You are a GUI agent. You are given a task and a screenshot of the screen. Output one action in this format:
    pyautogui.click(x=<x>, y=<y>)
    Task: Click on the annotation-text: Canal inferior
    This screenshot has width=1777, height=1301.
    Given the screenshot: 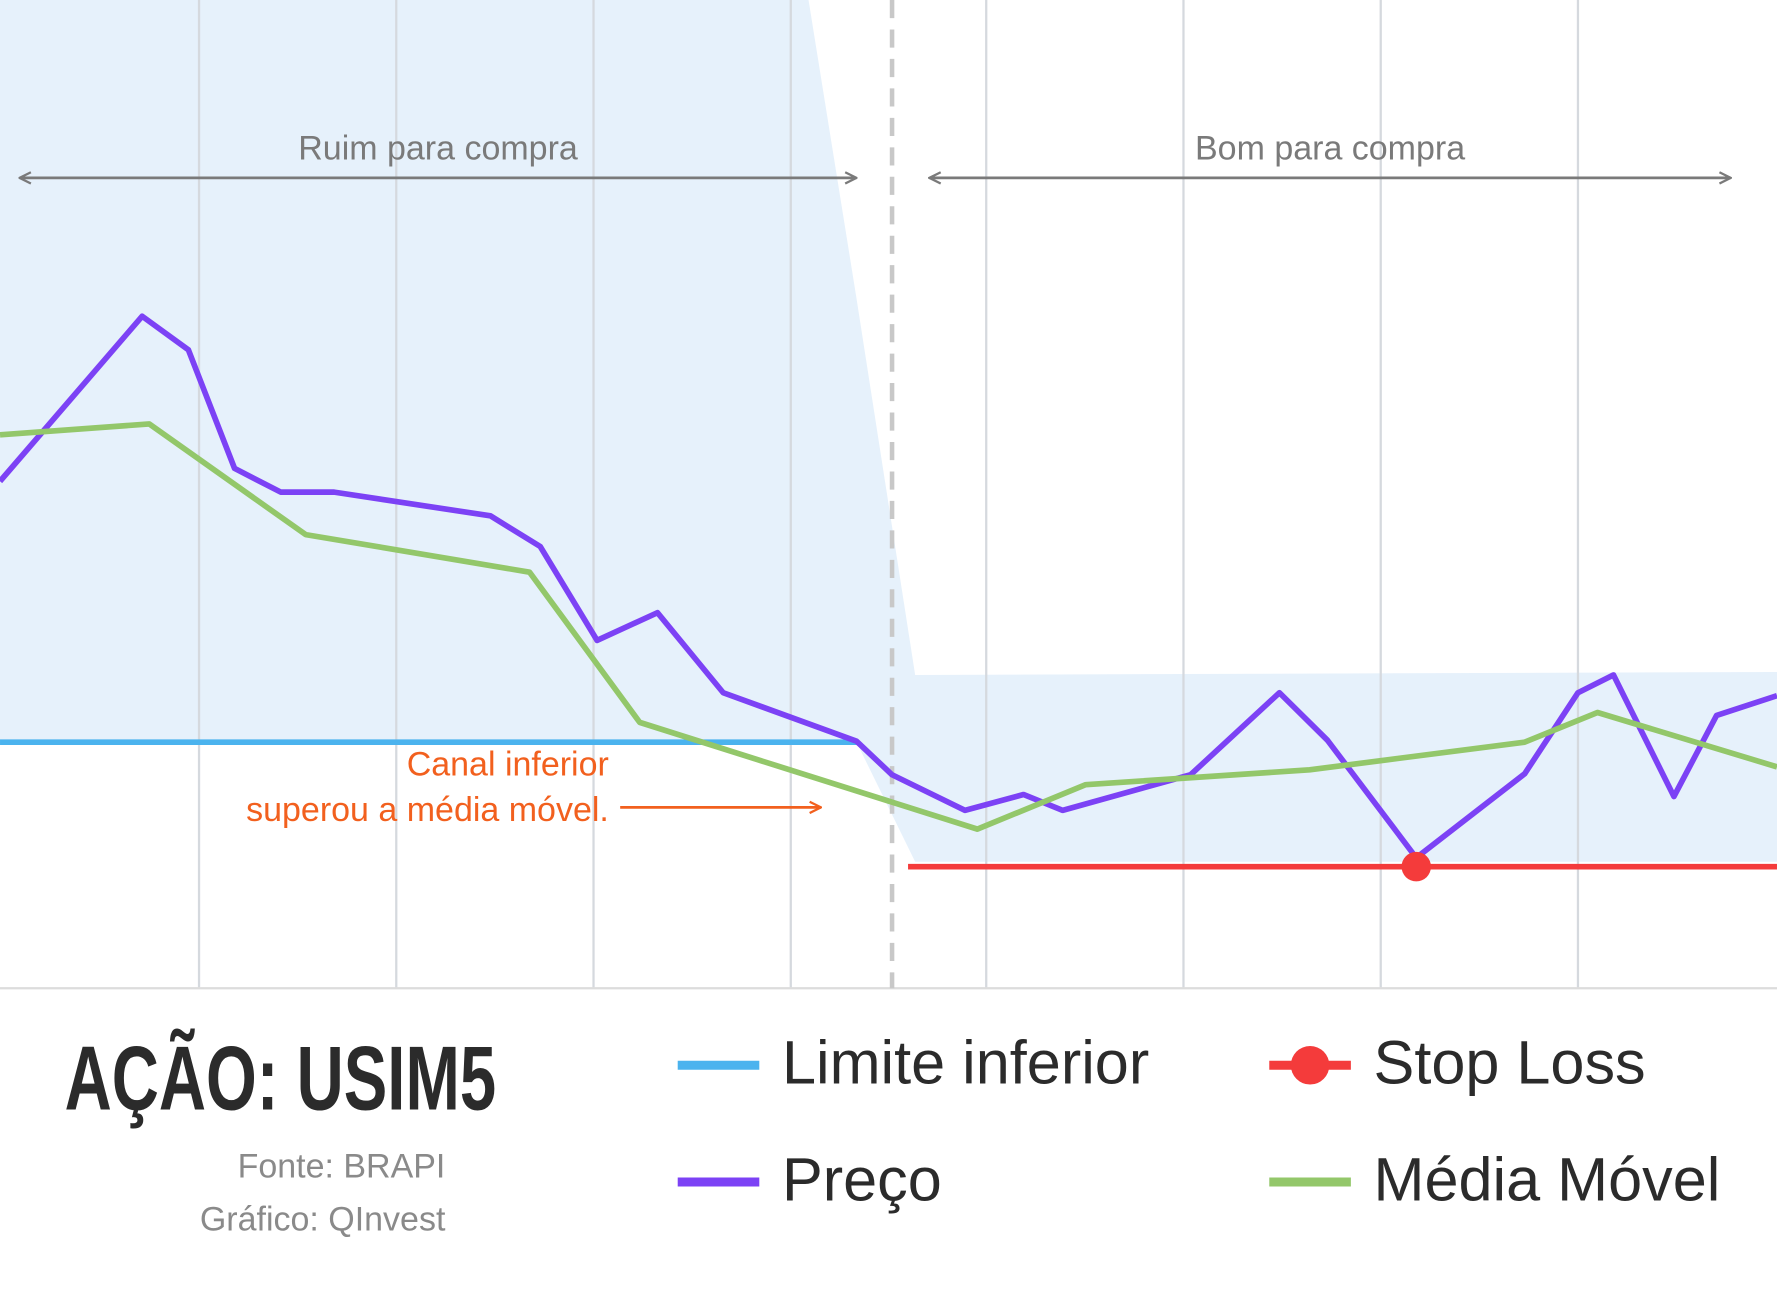 What is the action you would take?
    pyautogui.click(x=508, y=765)
    